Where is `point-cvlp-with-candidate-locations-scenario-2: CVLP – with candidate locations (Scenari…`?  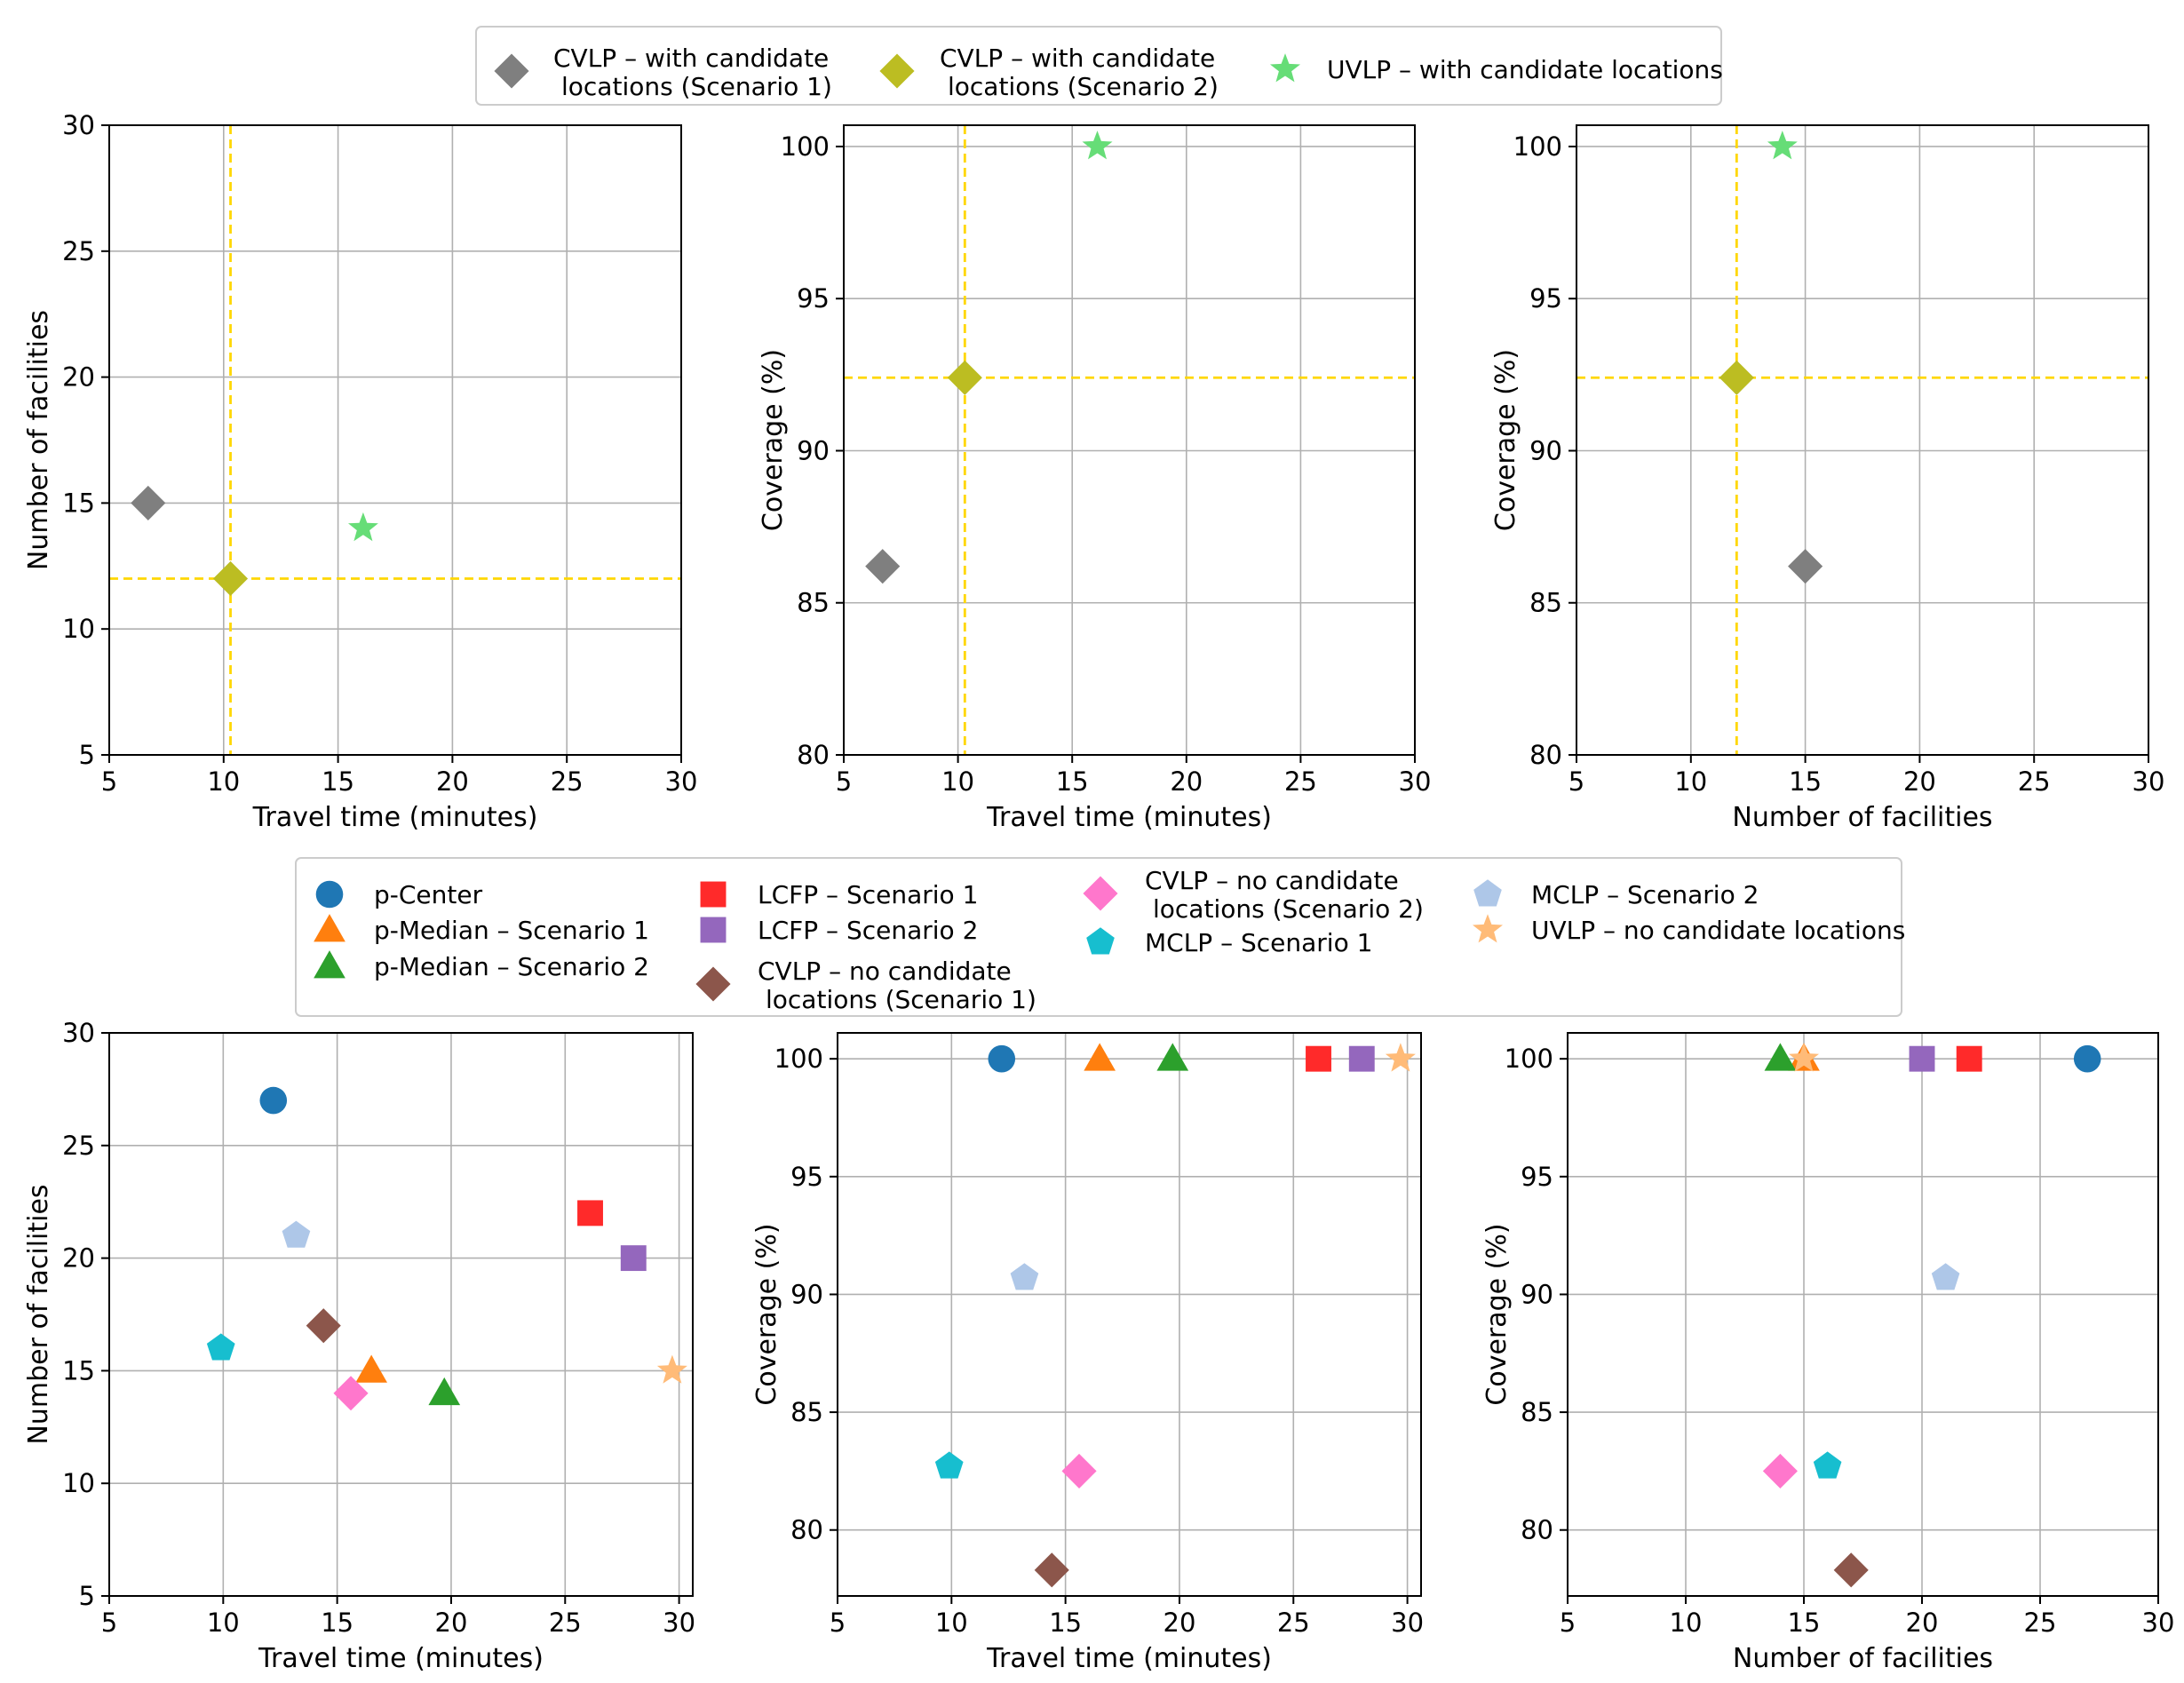
point-cvlp-with-candidate-locations-scenario-2: CVLP – with candidate locations (Scenari… is located at coordinates (230, 578).